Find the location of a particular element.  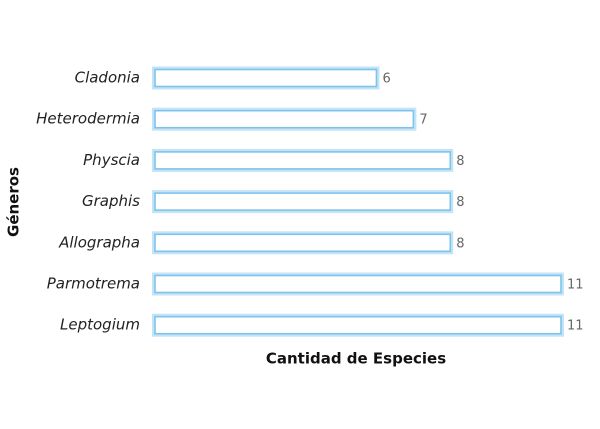

y-tick-label: Cladonia is located at coordinates (107, 78).